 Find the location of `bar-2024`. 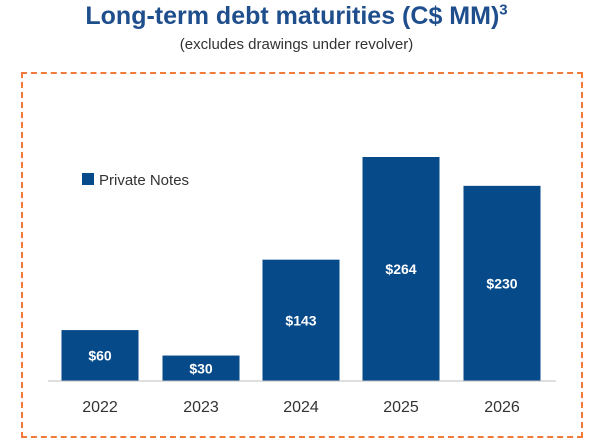

bar-2024 is located at coordinates (301, 320).